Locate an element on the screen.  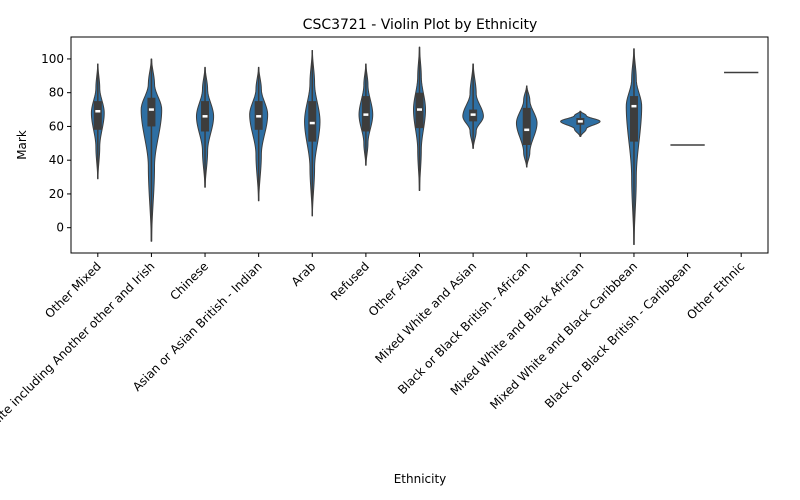
y-axis: 0 20 40 60 80 100 is located at coordinates (56, 143).